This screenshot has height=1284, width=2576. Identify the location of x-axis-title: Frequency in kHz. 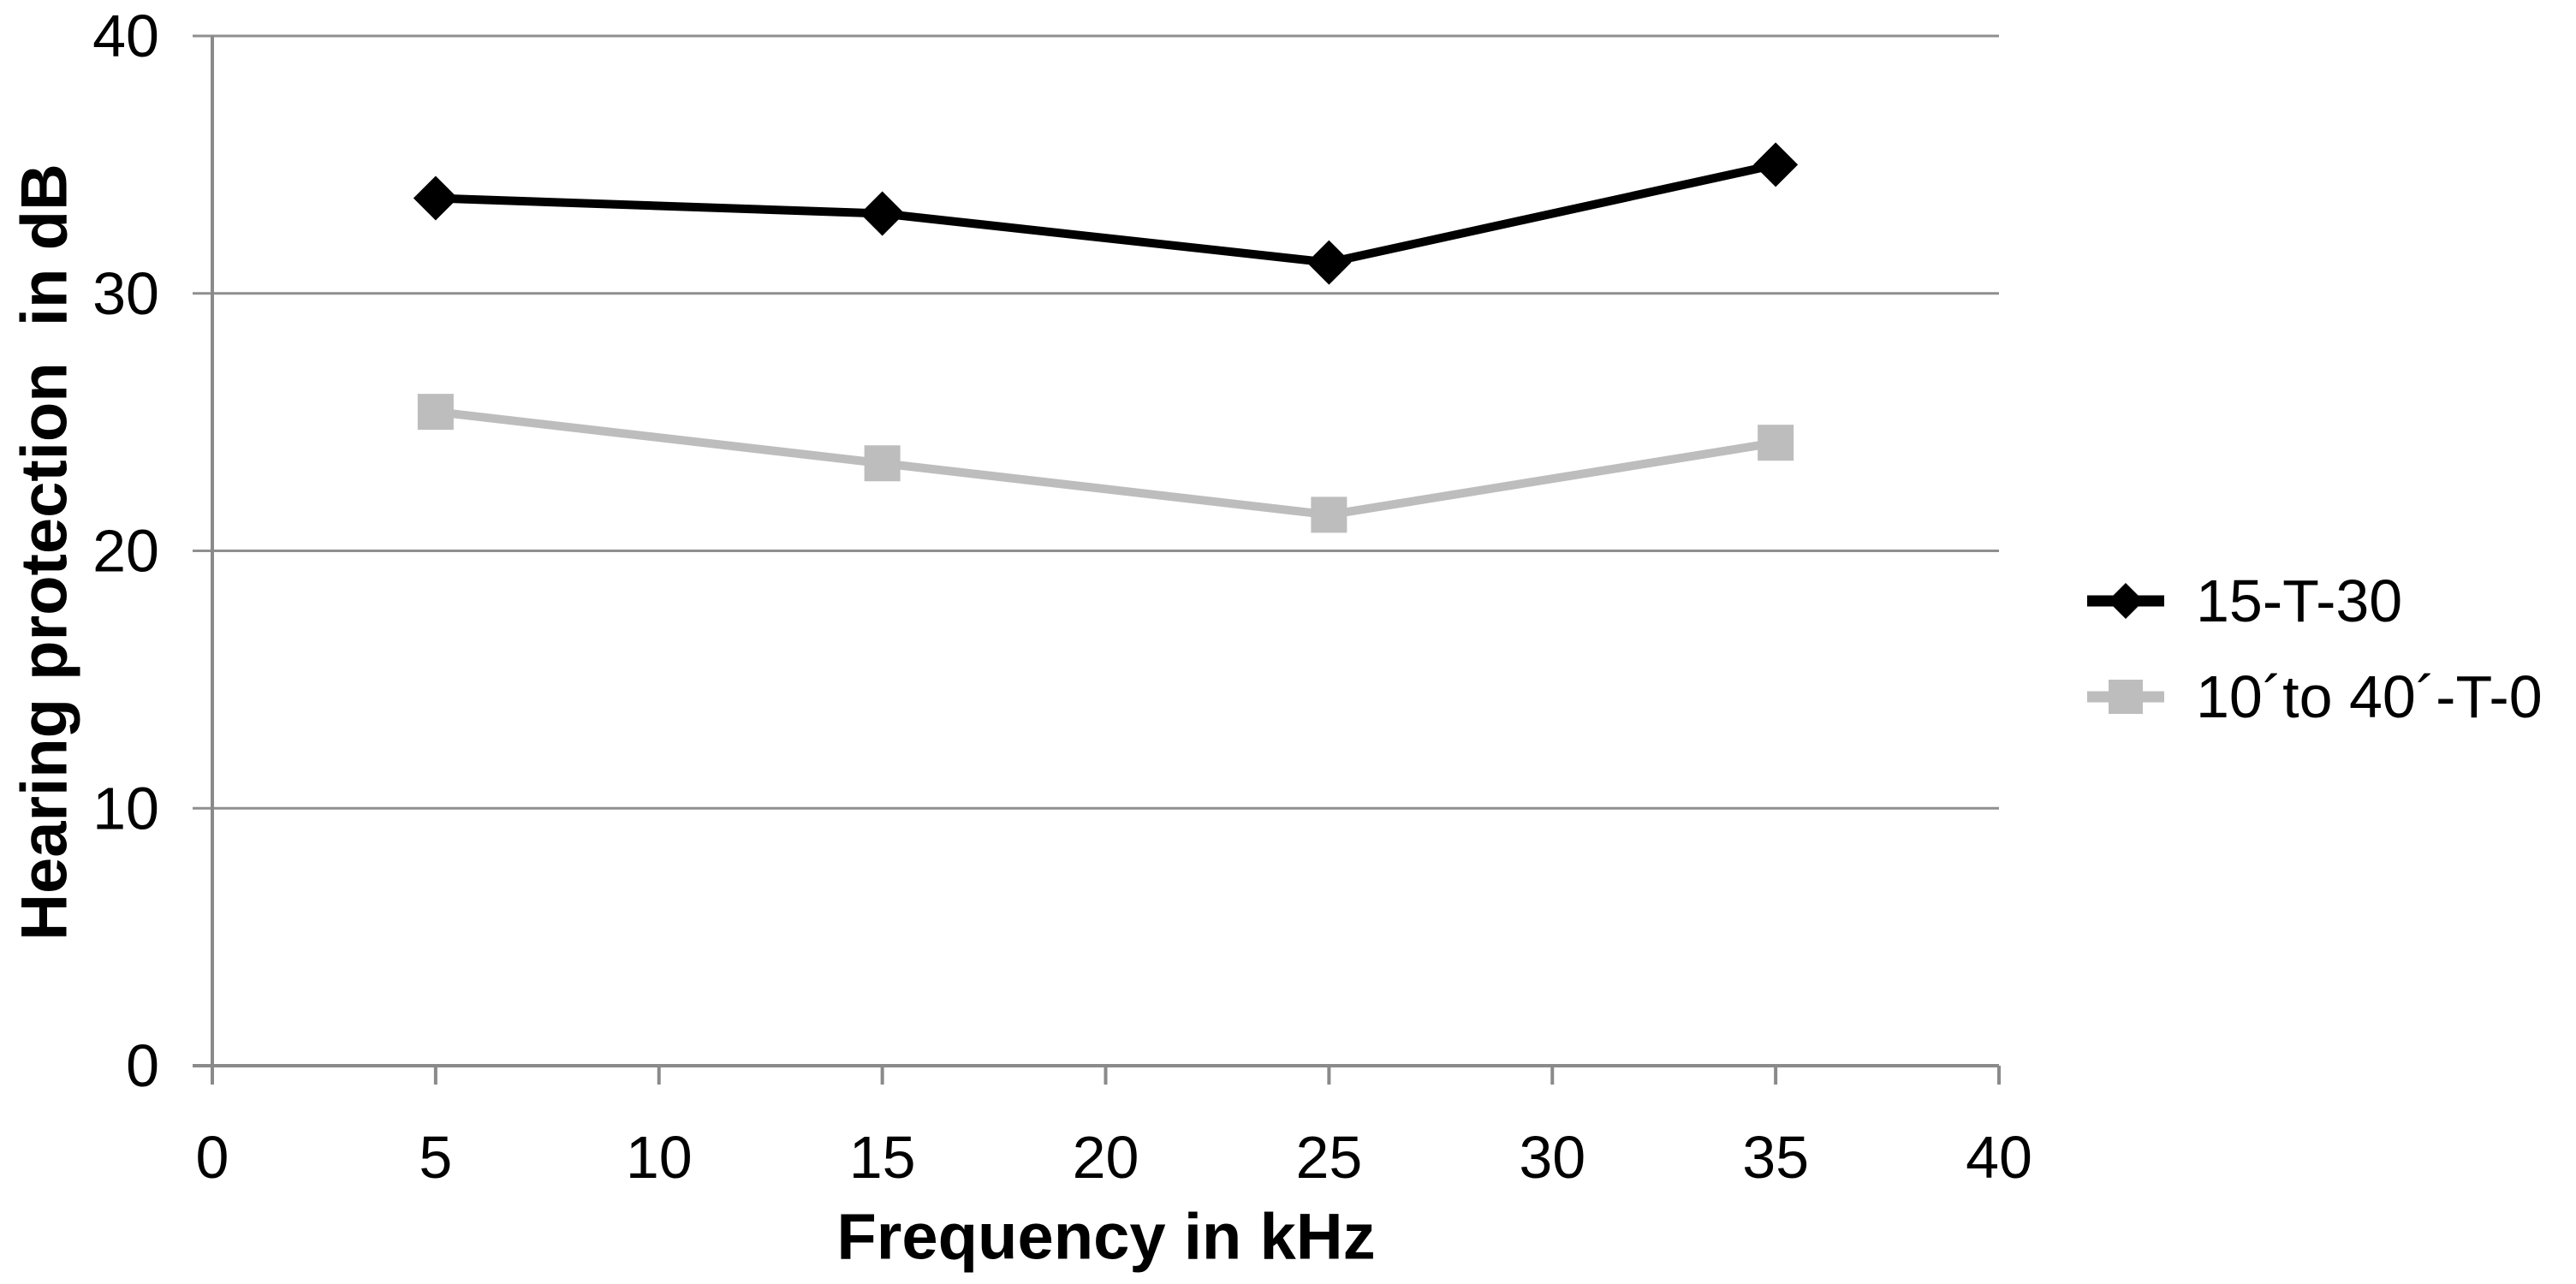
(1105, 1237).